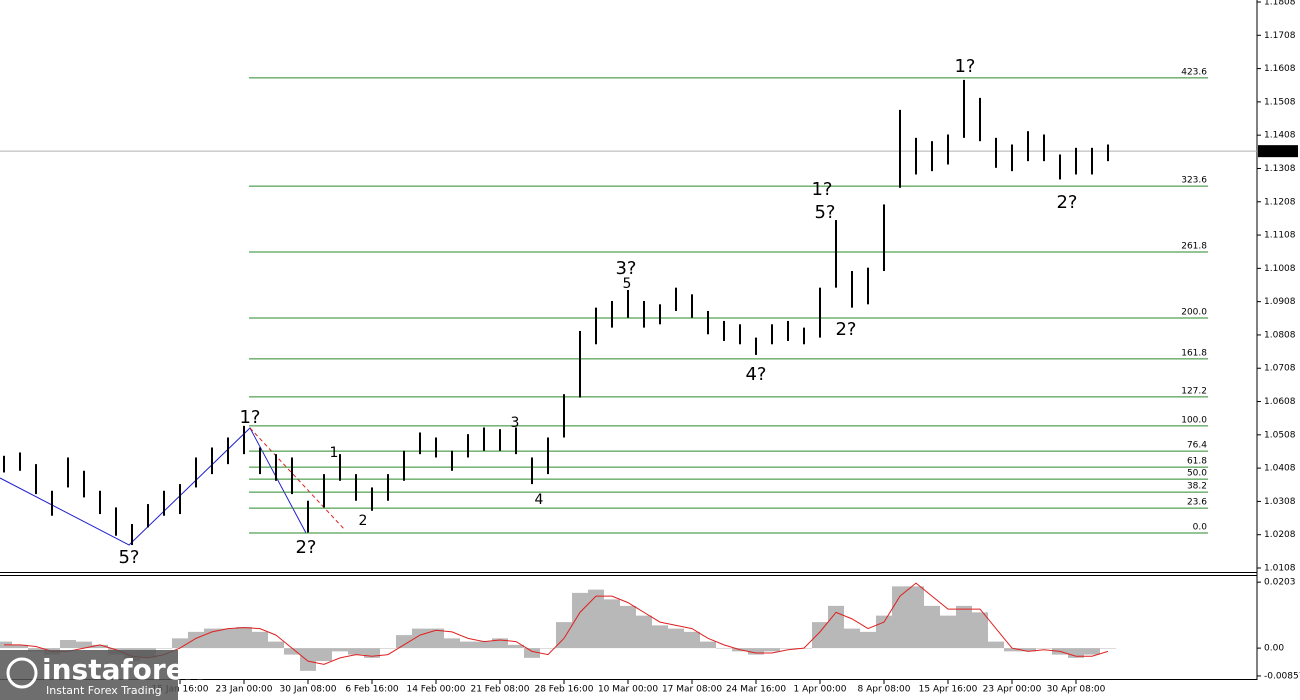 This screenshot has height=700, width=1300. What do you see at coordinates (499, 690) in the screenshot?
I see `x-tick-label: 21 Feb 08:00` at bounding box center [499, 690].